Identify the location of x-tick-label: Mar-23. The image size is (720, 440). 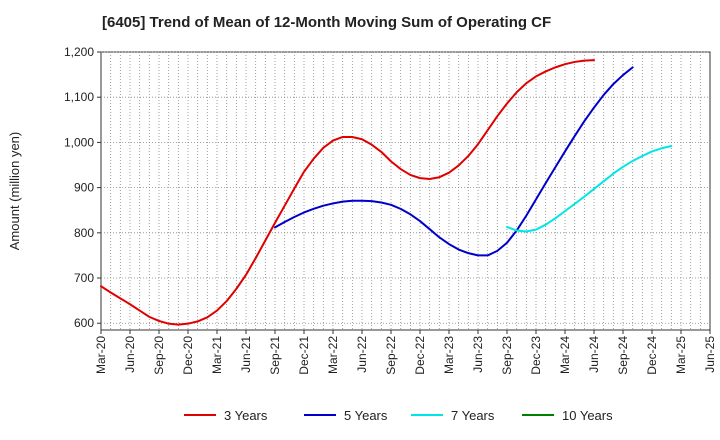
(449, 355).